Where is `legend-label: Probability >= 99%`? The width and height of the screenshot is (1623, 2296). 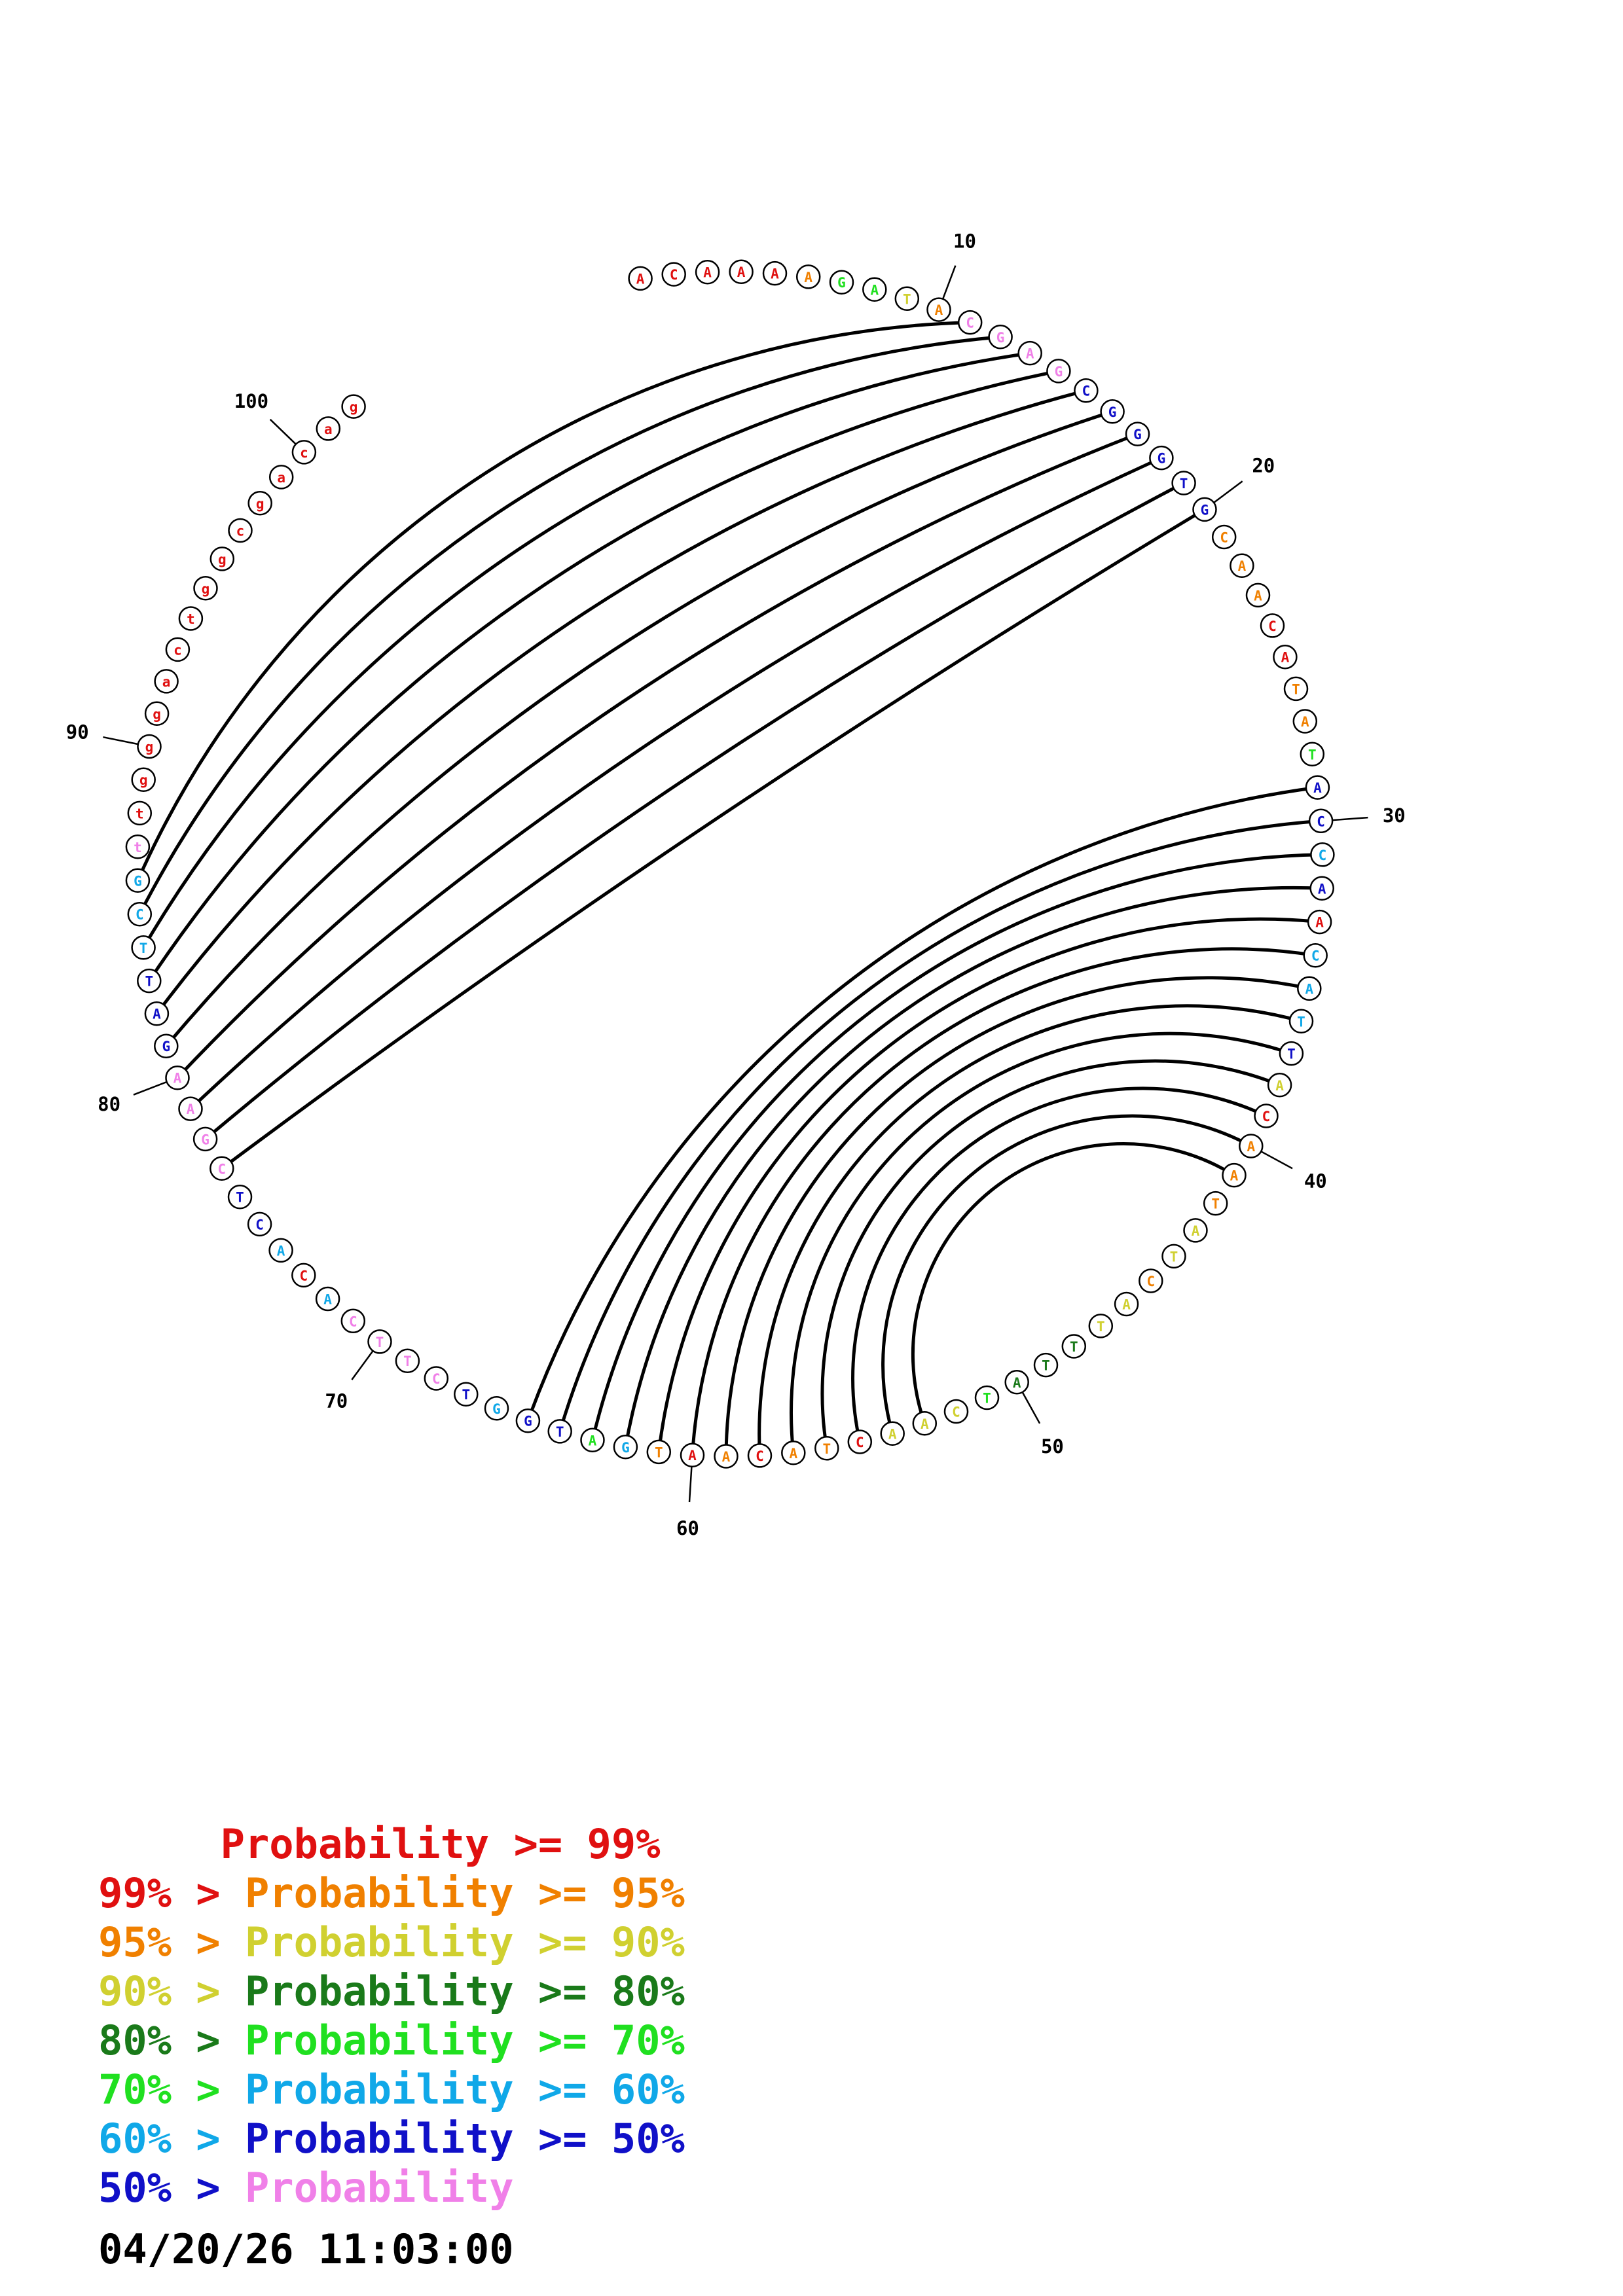 legend-label: Probability >= 99% is located at coordinates (440, 1844).